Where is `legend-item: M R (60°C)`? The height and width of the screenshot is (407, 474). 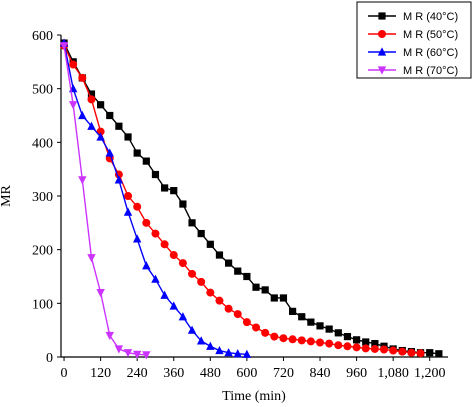
legend-item: M R (60°C) is located at coordinates (413, 53).